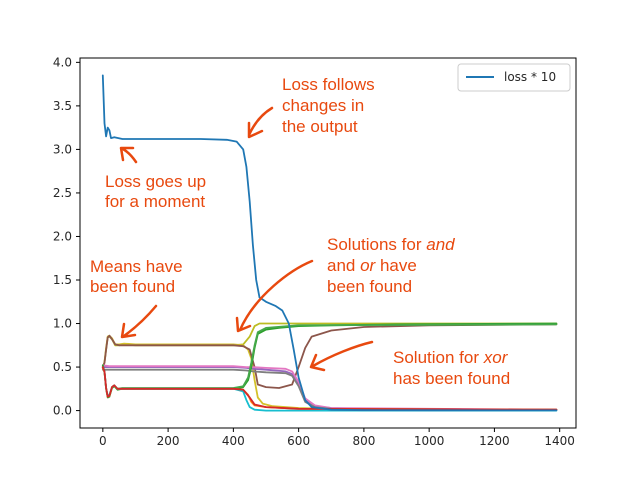 This screenshot has height=480, width=640. What do you see at coordinates (128, 155) in the screenshot?
I see `arrow-loss-up` at bounding box center [128, 155].